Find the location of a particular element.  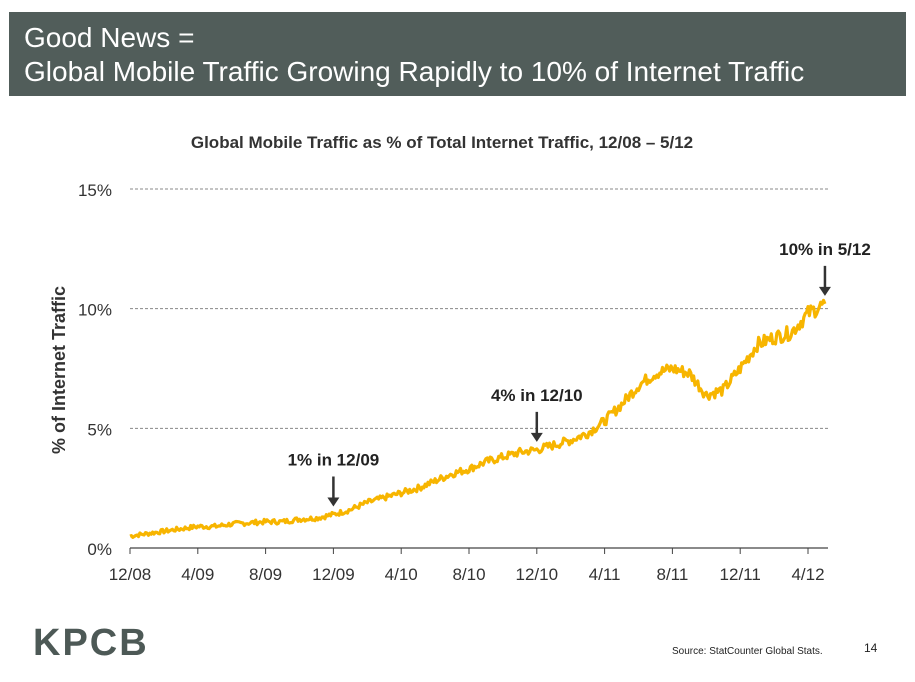

y-tick-label: 5% is located at coordinates (99, 429).